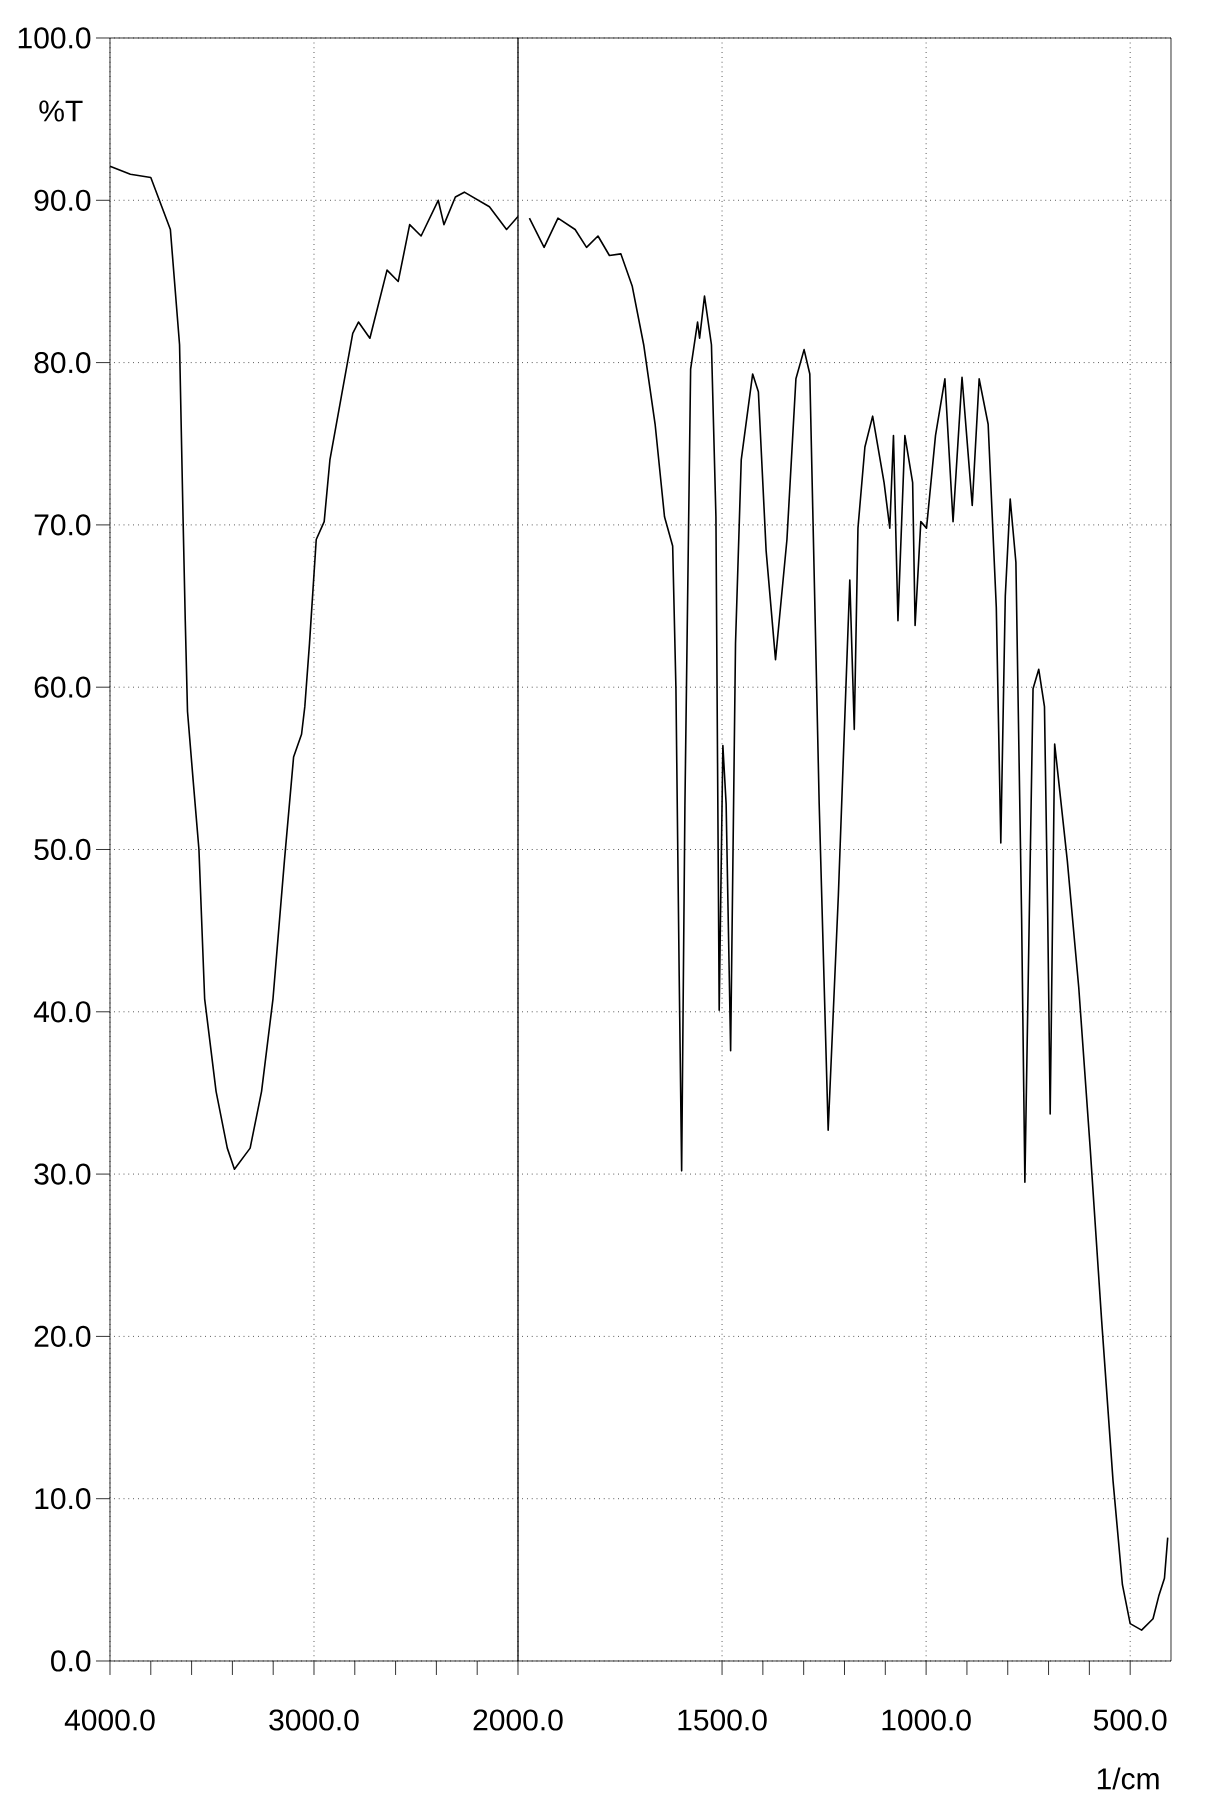 The height and width of the screenshot is (1800, 1210). Describe the element at coordinates (63, 1499) in the screenshot. I see `y-tick-label: 10.0` at that location.